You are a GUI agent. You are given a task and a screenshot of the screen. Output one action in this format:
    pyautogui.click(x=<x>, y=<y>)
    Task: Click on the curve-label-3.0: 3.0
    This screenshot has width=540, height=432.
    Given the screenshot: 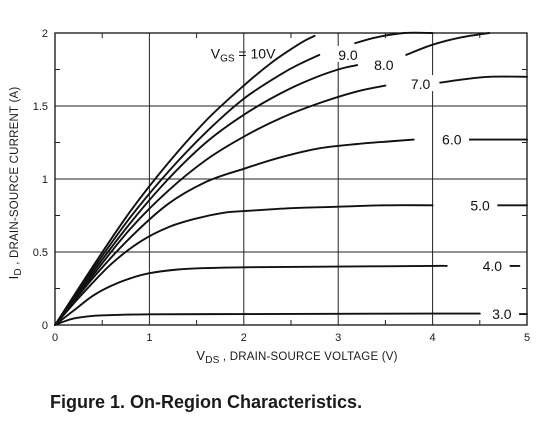 What is the action you would take?
    pyautogui.click(x=502, y=314)
    